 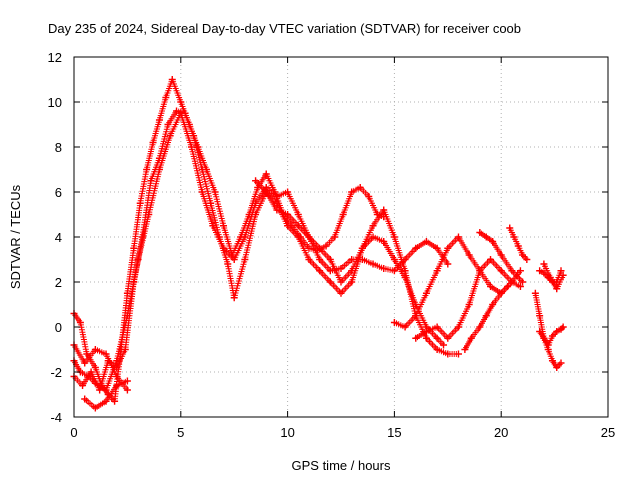 I want to click on y-tick-label: 10, so click(x=55, y=102).